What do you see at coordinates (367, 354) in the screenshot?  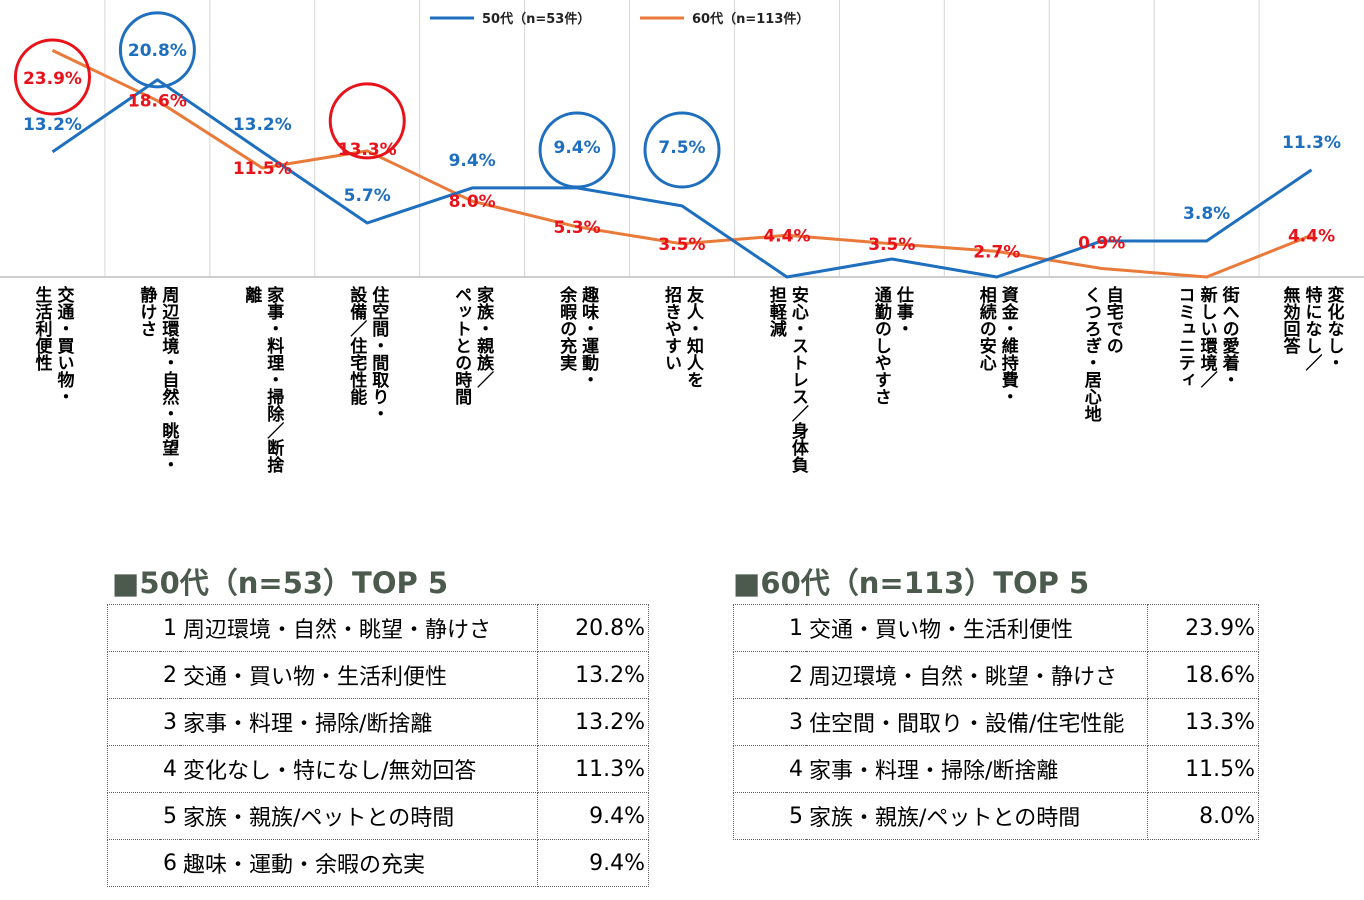 I see `category-label: 住空間・間取り・ 設備／住宅性能` at bounding box center [367, 354].